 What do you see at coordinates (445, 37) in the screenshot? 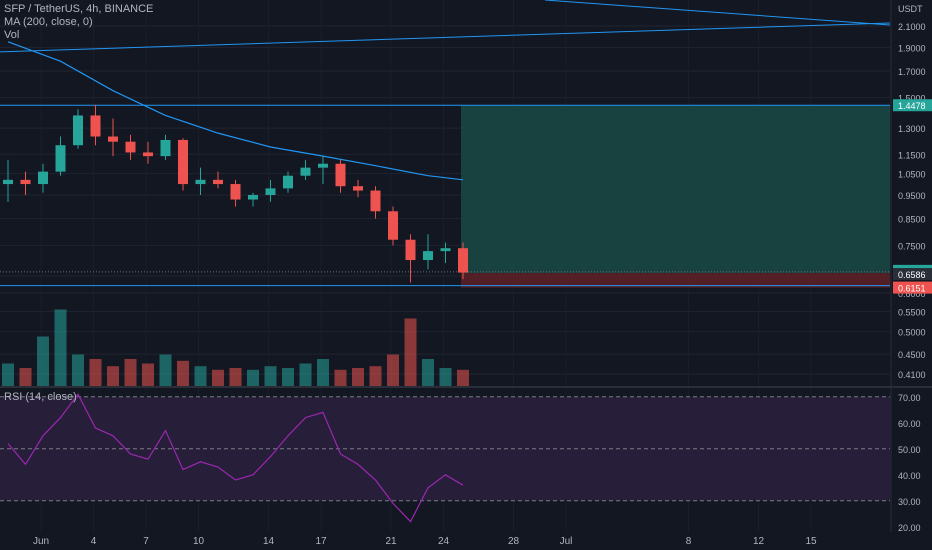
I see `ascending-trendline` at bounding box center [445, 37].